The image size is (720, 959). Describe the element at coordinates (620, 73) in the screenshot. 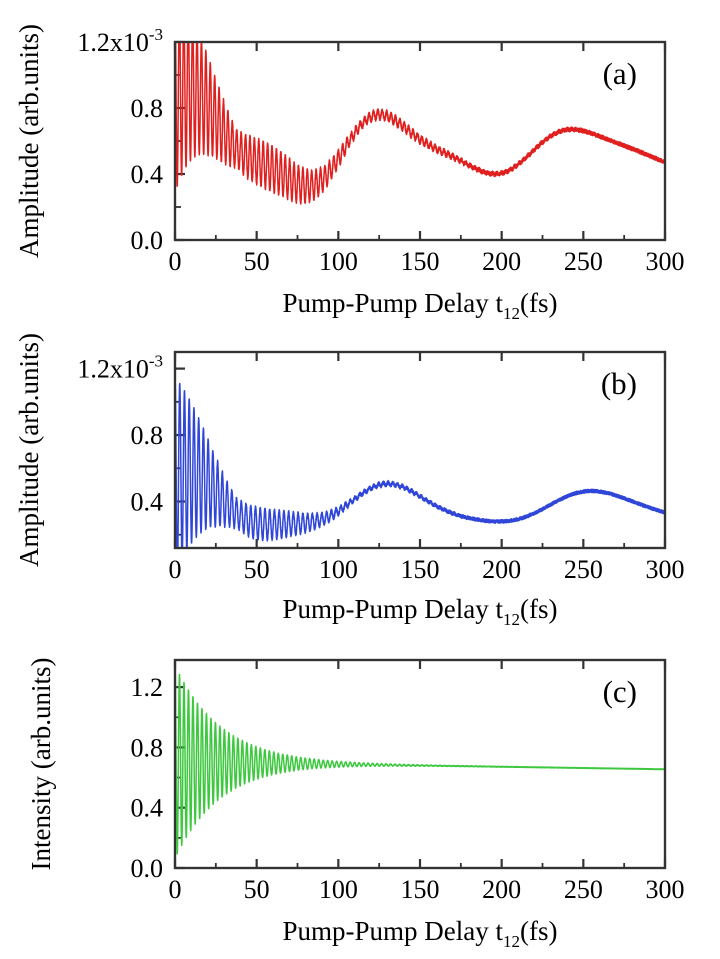

I see `panel-letter: (a)` at that location.